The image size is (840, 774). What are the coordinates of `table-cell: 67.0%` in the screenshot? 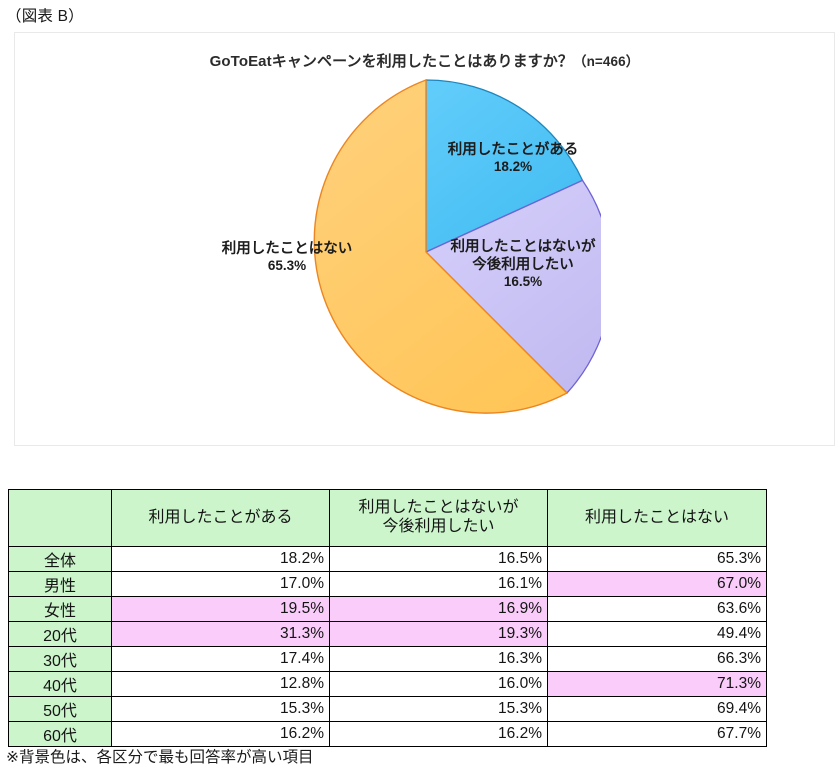 It's located at (657, 584).